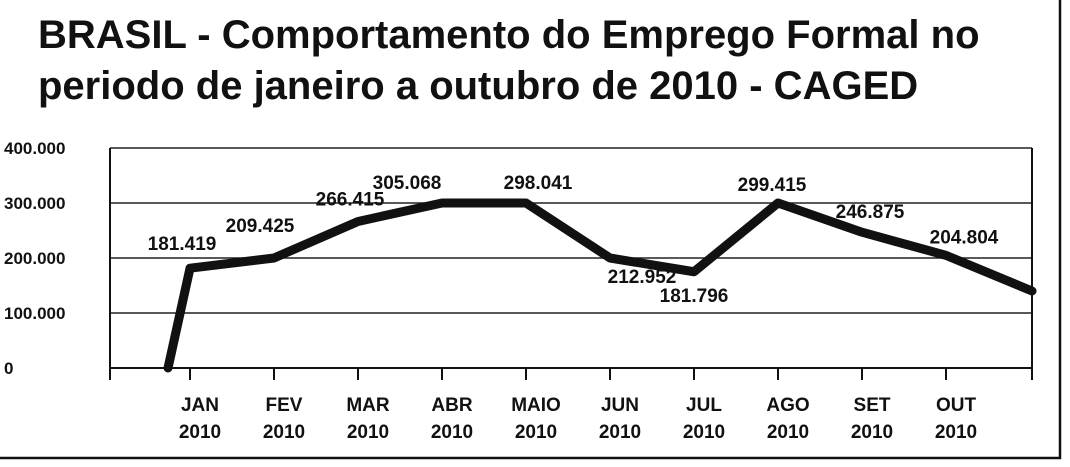  Describe the element at coordinates (34, 258) in the screenshot. I see `y-tick-label: 200.000` at that location.